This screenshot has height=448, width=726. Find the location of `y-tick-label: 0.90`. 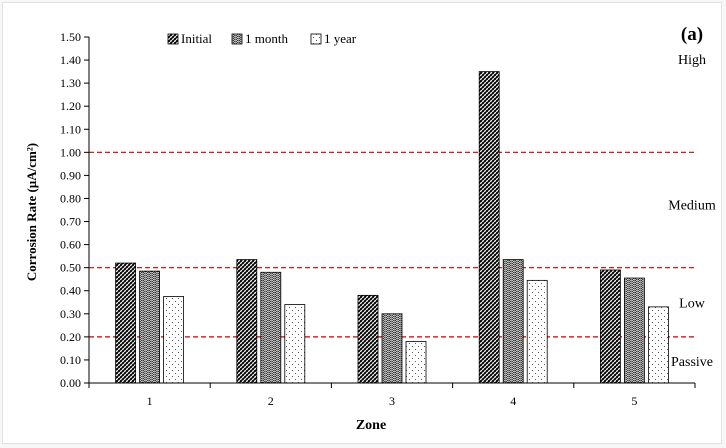

y-tick-label: 0.90 is located at coordinates (70, 175).